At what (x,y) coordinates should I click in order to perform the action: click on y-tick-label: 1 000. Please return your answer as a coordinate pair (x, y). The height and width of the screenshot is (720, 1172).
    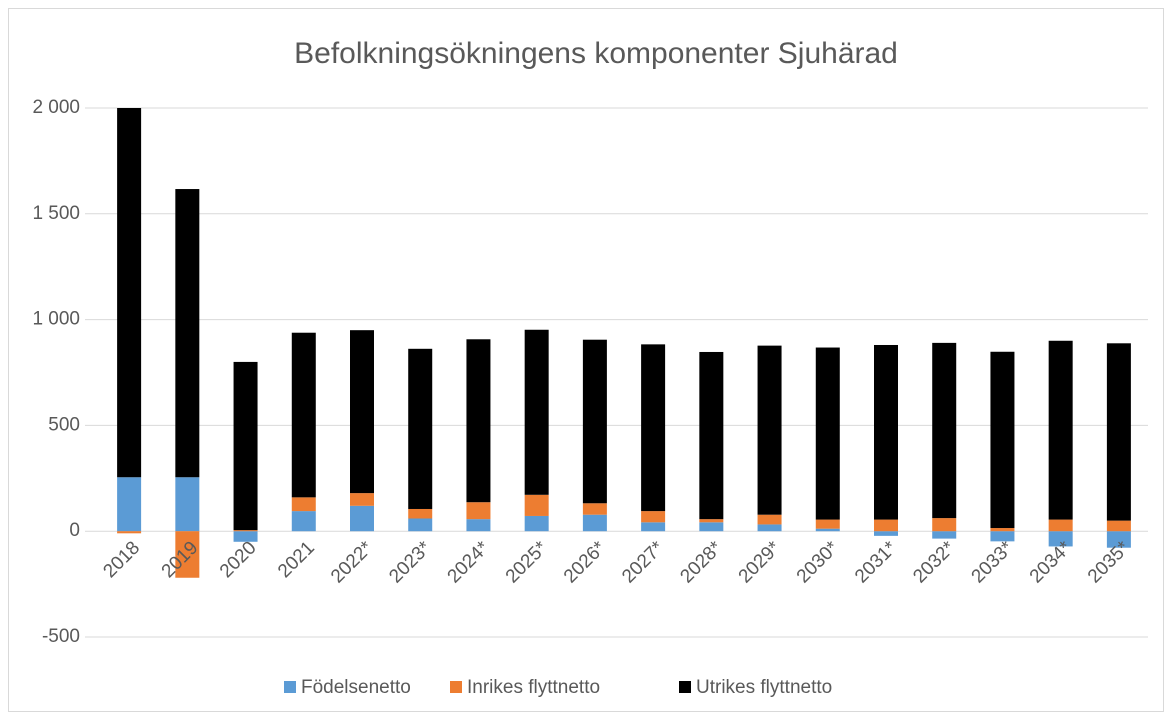
    Looking at the image, I should click on (56, 319).